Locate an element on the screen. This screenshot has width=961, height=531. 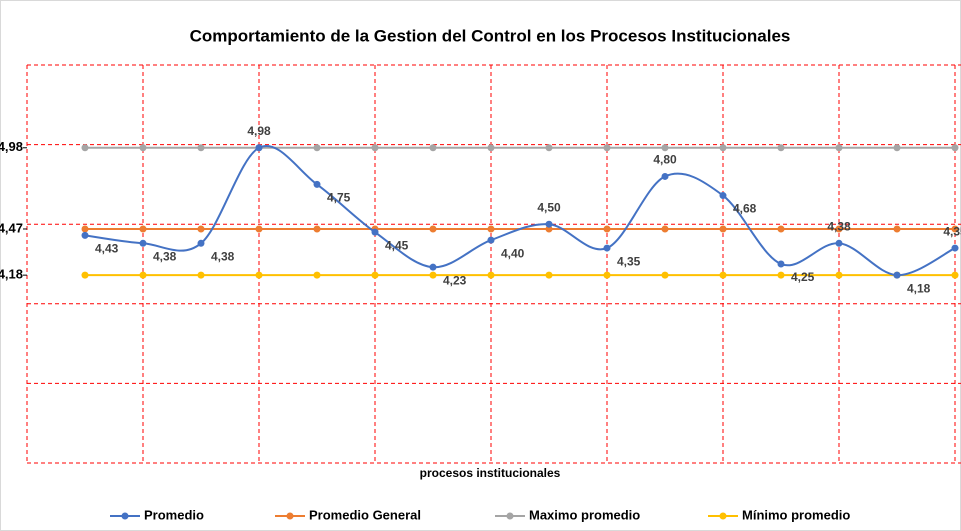
y-tick-label: 4,18 is located at coordinates (11, 274).